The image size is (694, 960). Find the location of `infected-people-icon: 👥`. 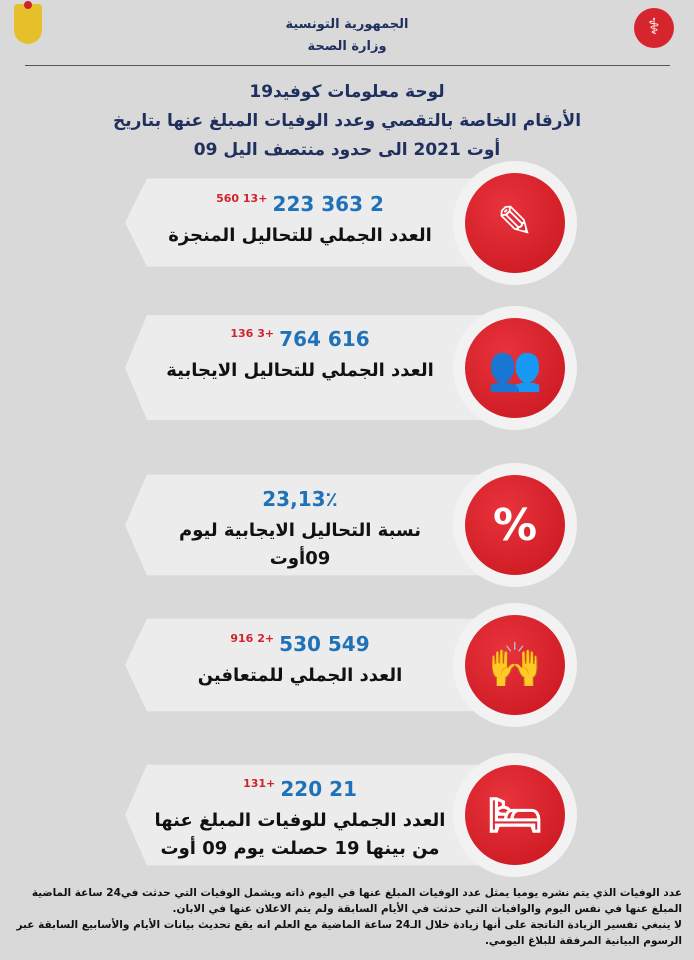

infected-people-icon: 👥 is located at coordinates (515, 367).